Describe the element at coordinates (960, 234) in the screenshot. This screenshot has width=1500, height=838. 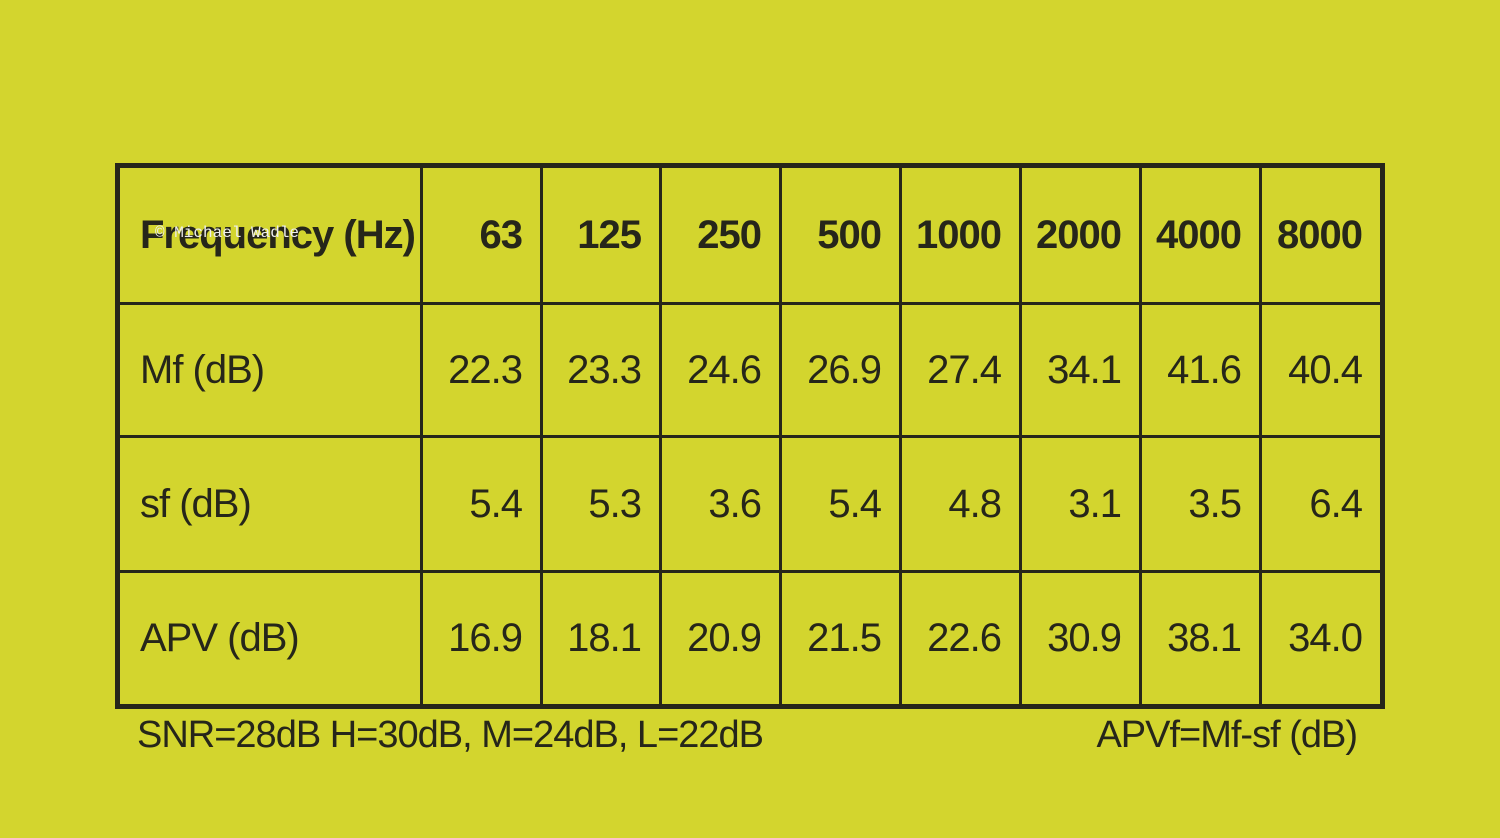
I see `cell: 1000` at that location.